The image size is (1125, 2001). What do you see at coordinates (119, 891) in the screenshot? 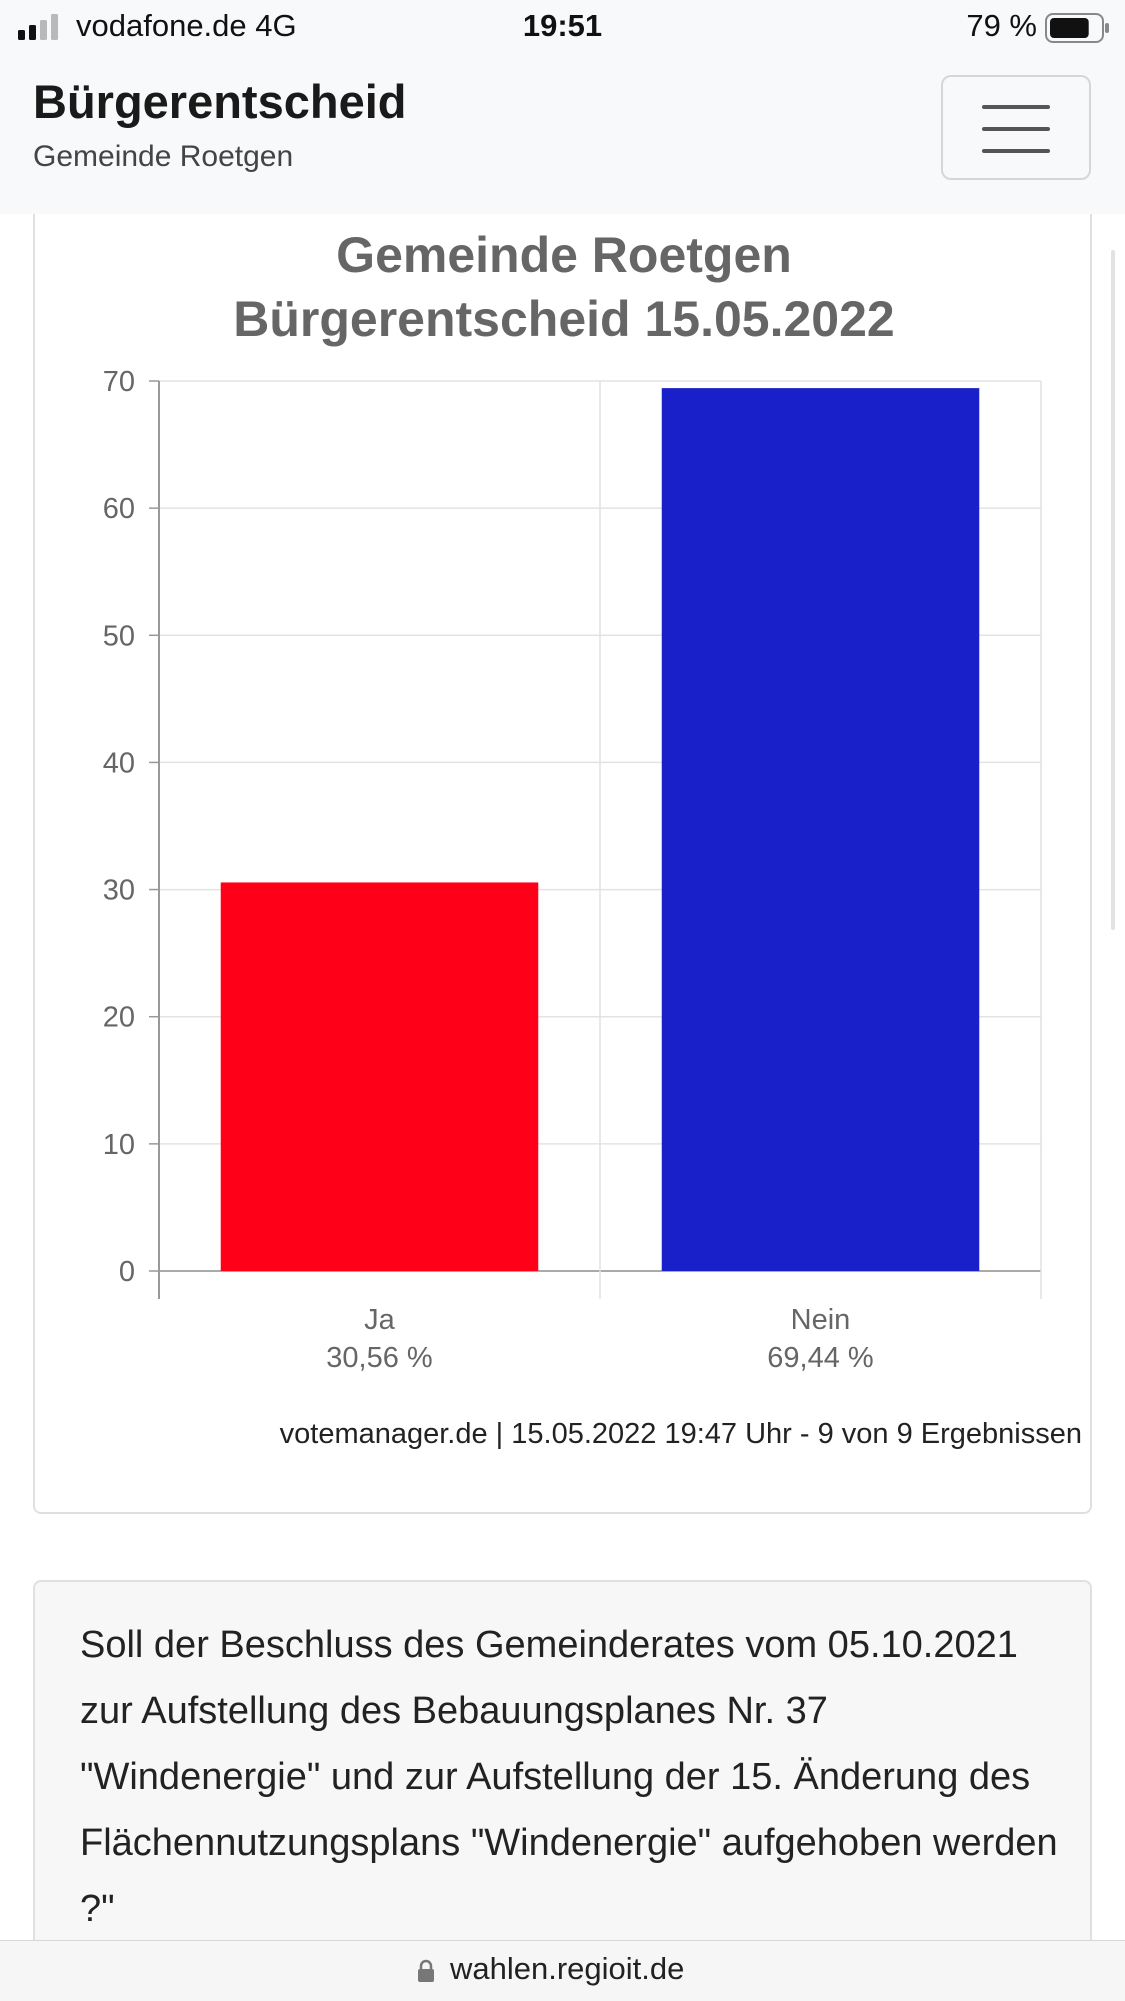
I see `y-tick-label: 30` at bounding box center [119, 891].